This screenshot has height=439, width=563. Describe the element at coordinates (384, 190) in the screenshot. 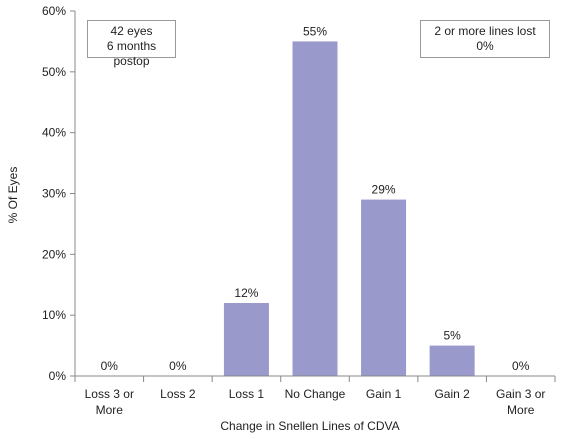

I see `data-label: 29%` at that location.